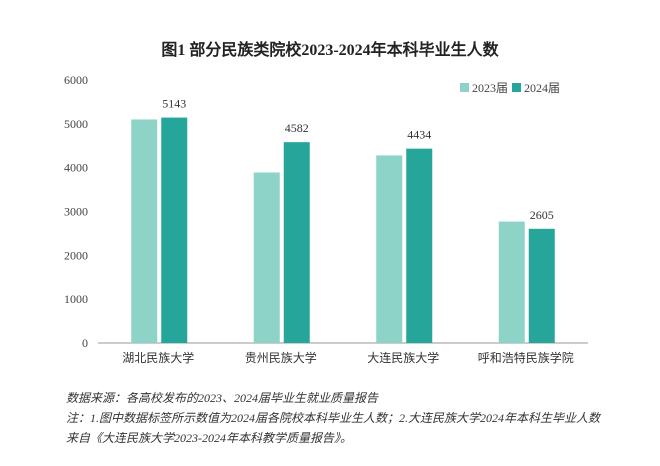 This screenshot has width=660, height=466. What do you see at coordinates (76, 212) in the screenshot?
I see `y-tick-label: 3000` at bounding box center [76, 212].